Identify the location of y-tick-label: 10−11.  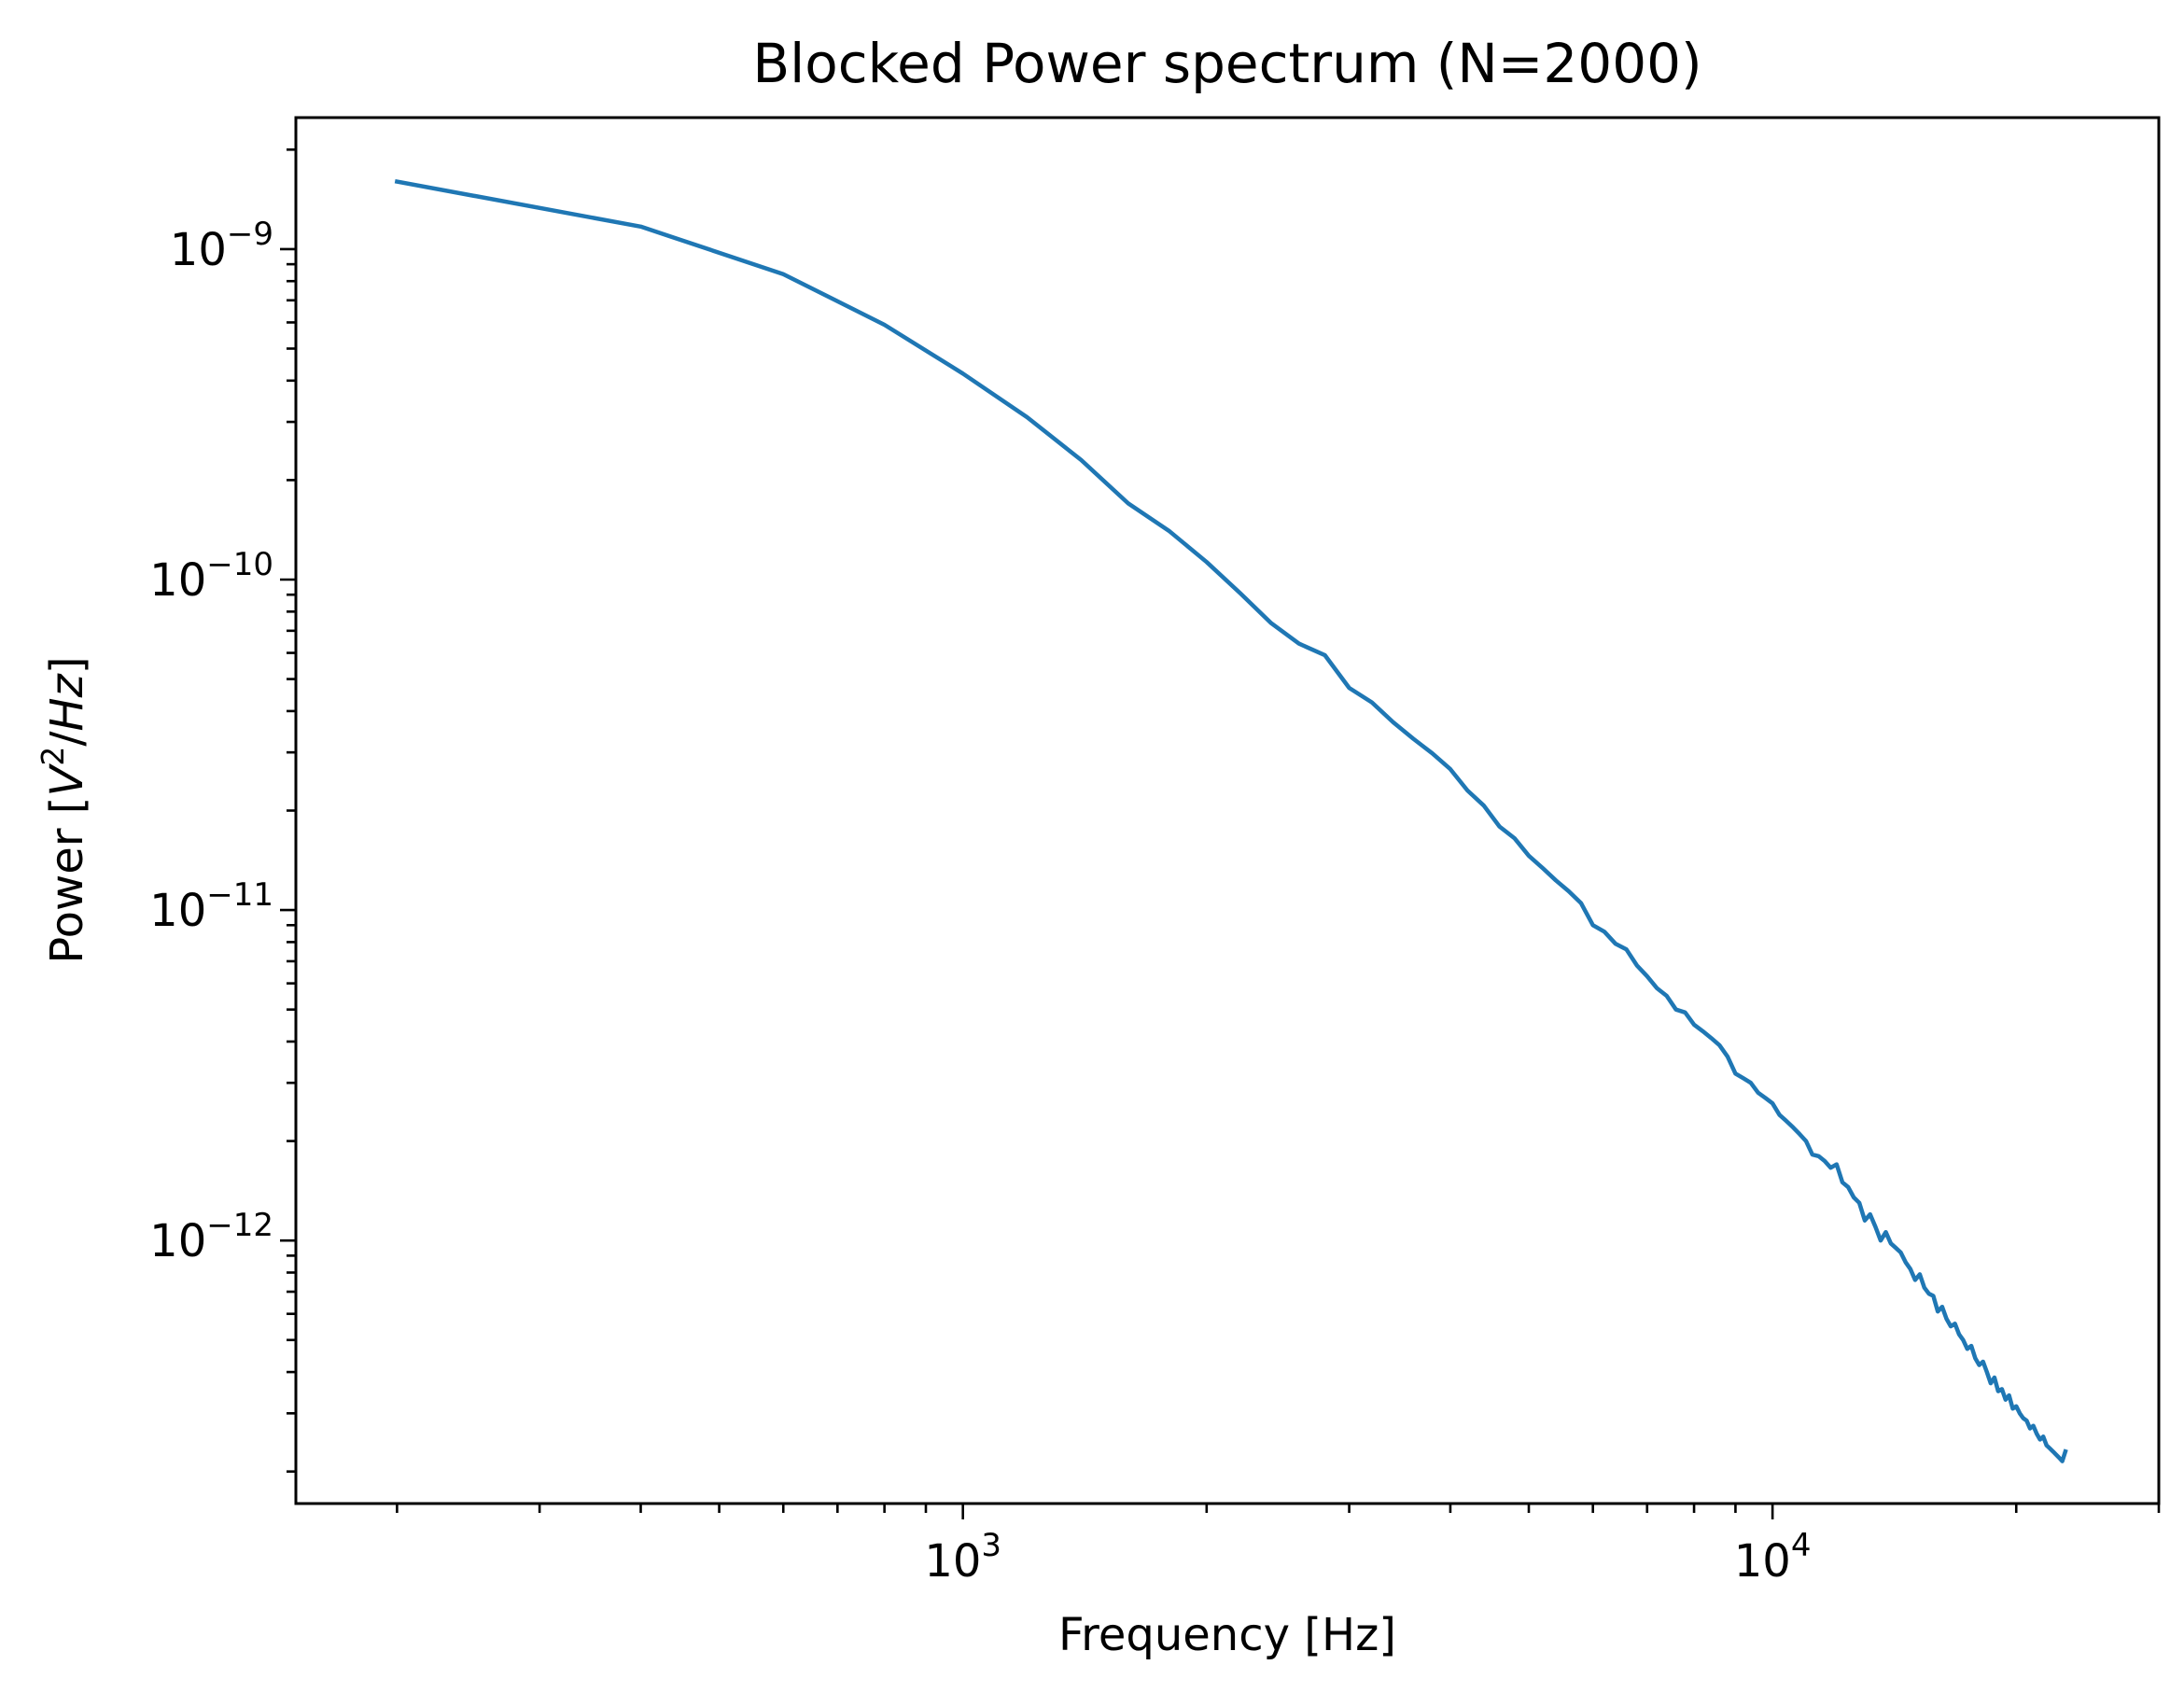
(211, 906).